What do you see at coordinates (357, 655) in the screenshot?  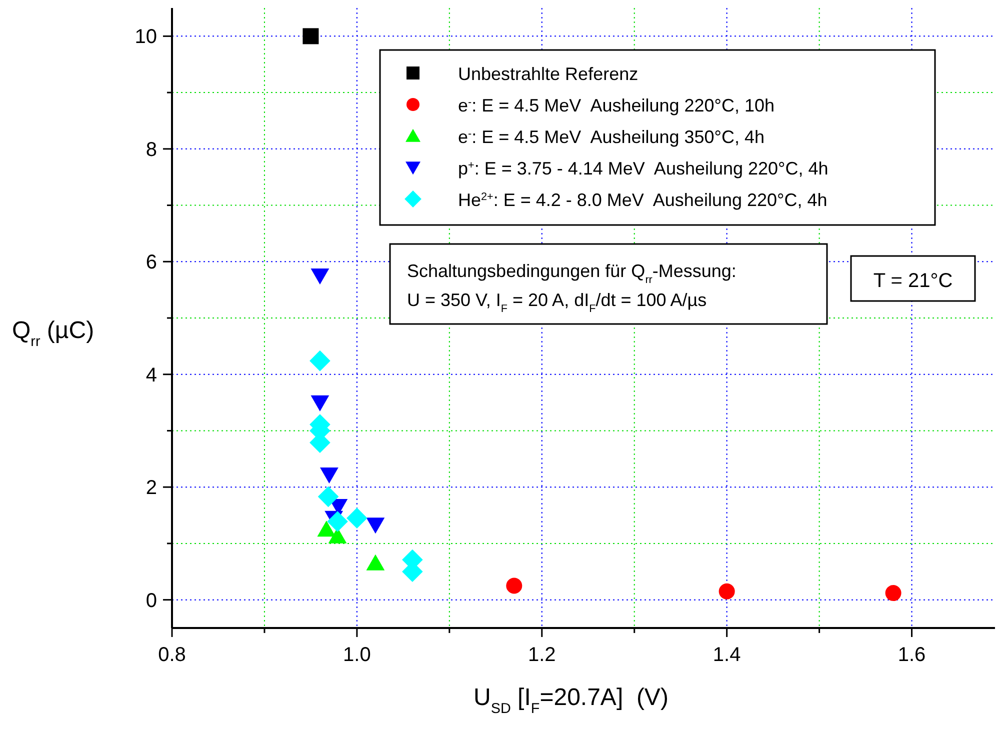 I see `x-tick-label: 1.0` at bounding box center [357, 655].